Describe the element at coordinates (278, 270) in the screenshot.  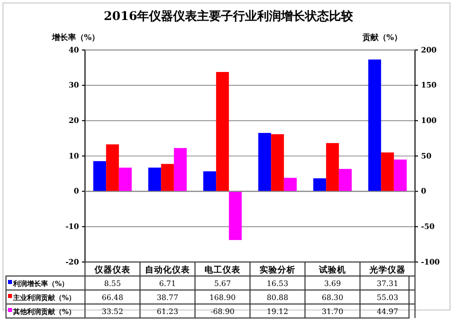
I see `x-tick-label: 实验分析` at that location.